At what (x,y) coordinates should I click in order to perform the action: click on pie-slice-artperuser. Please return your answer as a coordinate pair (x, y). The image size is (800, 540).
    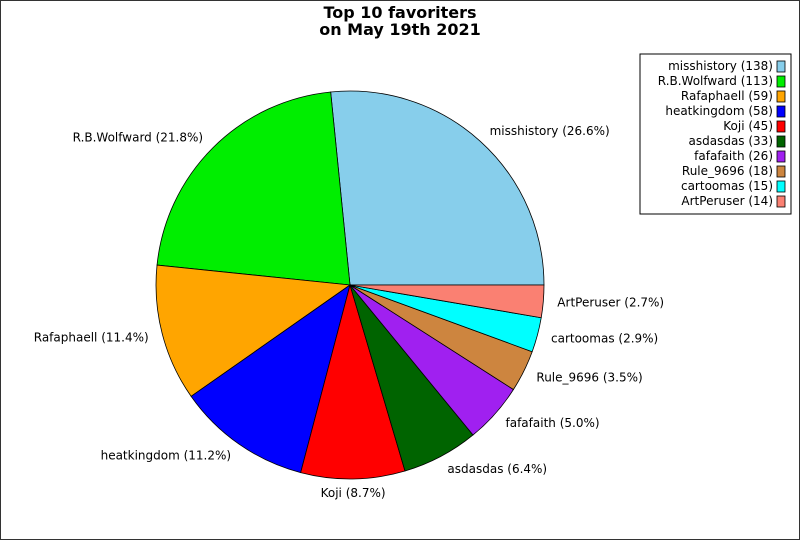
    Looking at the image, I should click on (447, 301).